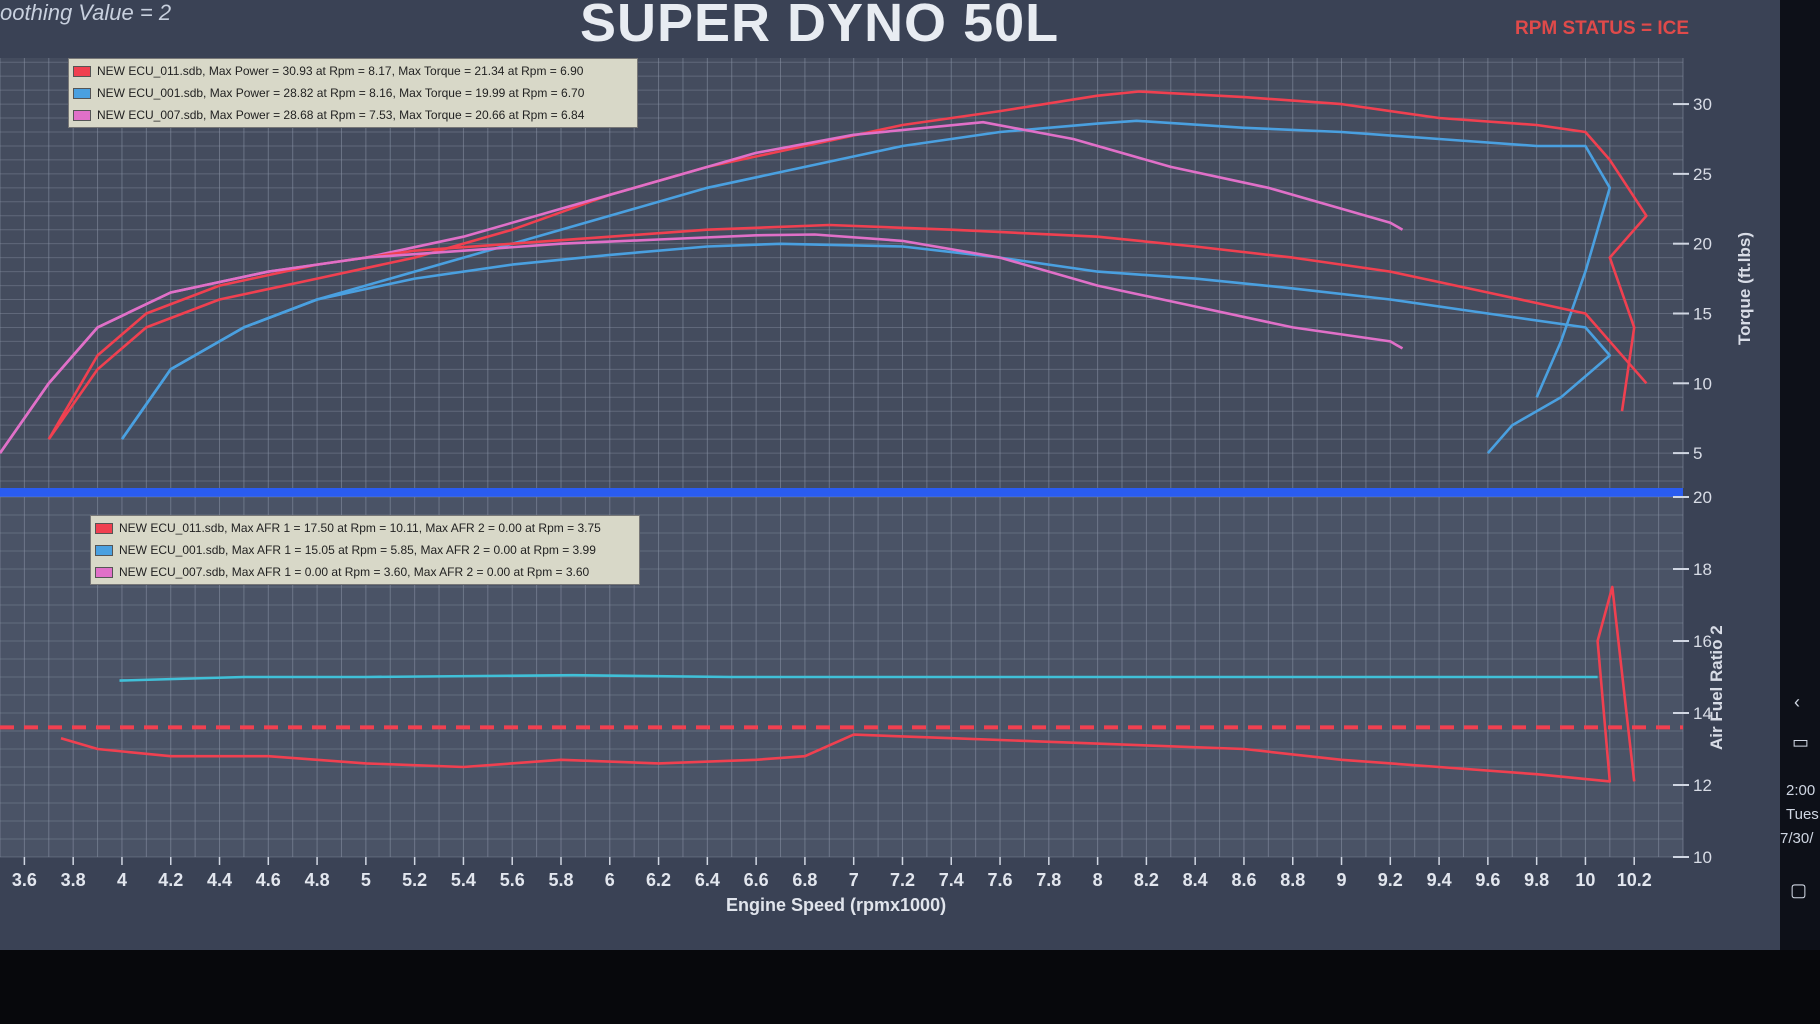 The width and height of the screenshot is (1820, 1024). What do you see at coordinates (1439, 880) in the screenshot?
I see `x-tick-label: 9.4` at bounding box center [1439, 880].